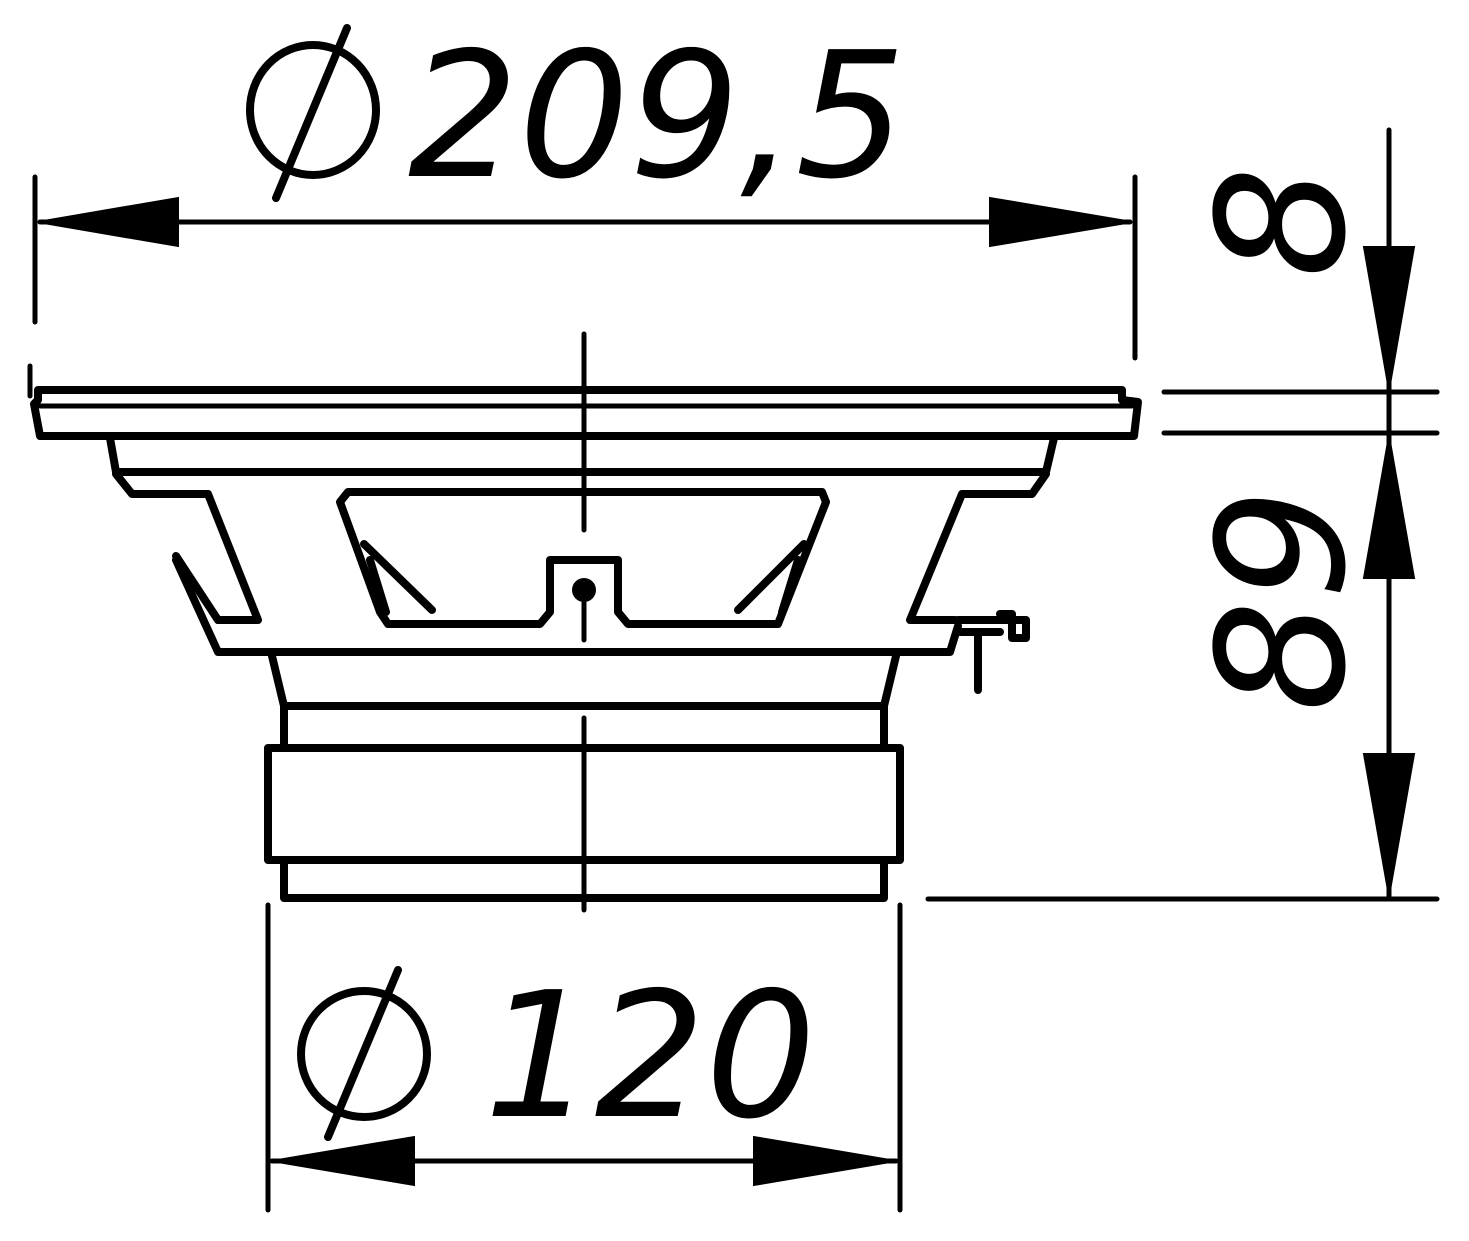 The height and width of the screenshot is (1241, 1469). Describe the element at coordinates (586, 413) in the screenshot. I see `speaker-flange` at that location.